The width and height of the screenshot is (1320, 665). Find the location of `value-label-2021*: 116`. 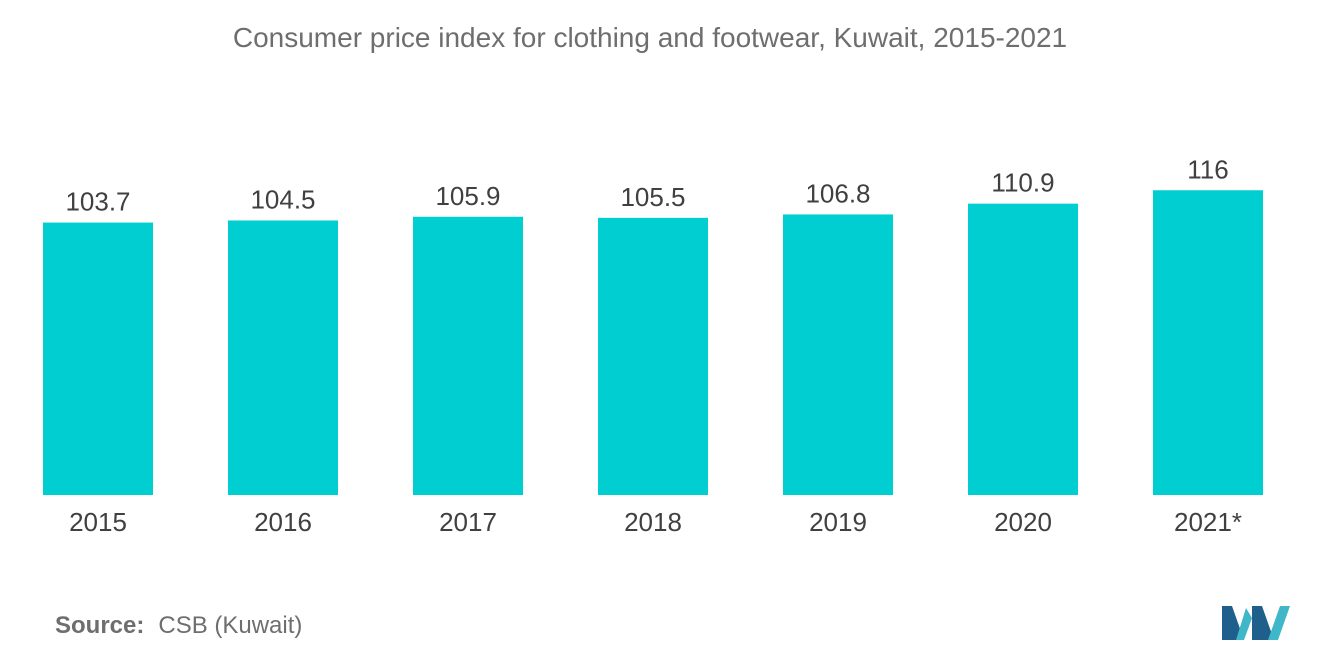

value-label-2021*: 116 is located at coordinates (1207, 169).